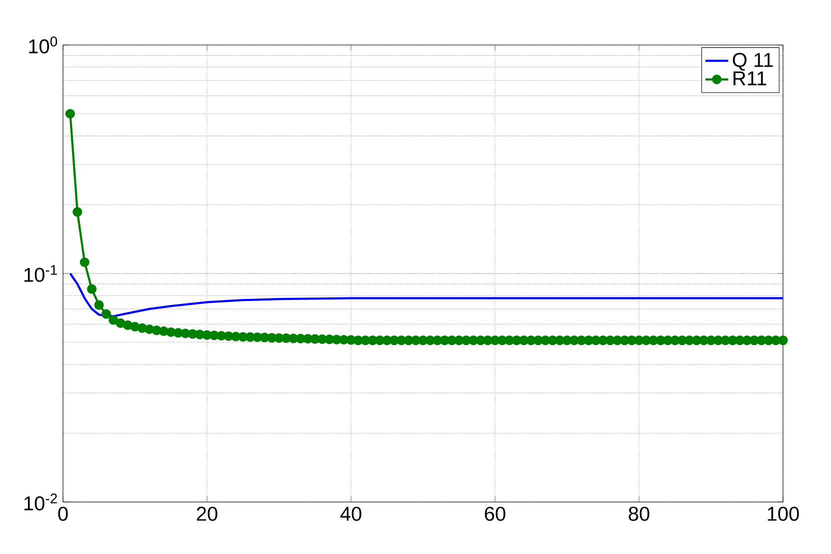 This screenshot has width=831, height=554. What do you see at coordinates (750, 79) in the screenshot?
I see `legend-label: R11` at bounding box center [750, 79].